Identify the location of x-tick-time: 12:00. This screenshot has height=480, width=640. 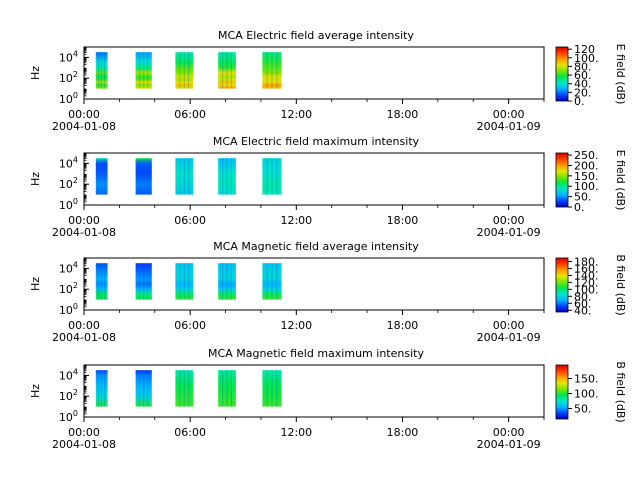
(296, 220).